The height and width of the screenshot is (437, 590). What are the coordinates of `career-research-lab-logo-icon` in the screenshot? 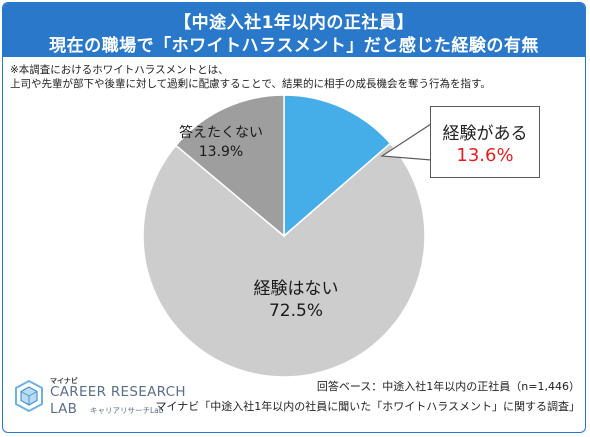 It's located at (29, 396).